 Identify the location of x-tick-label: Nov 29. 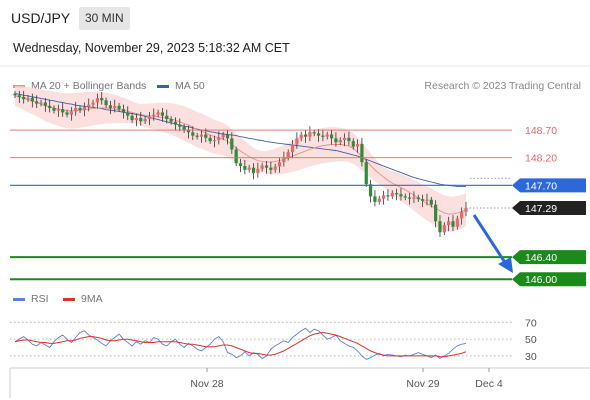
(422, 384).